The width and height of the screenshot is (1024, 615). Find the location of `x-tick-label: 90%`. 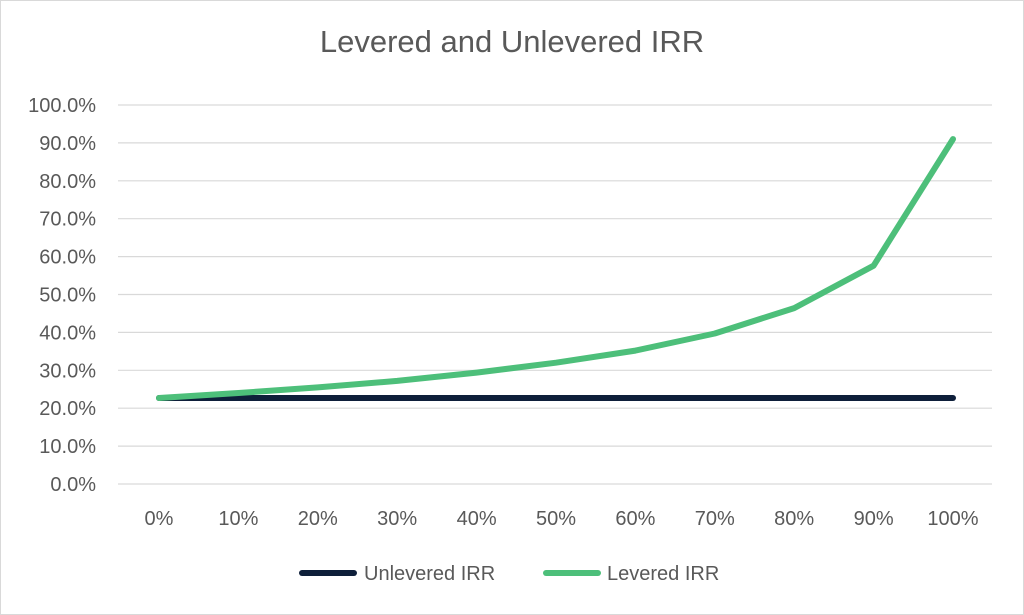

x-tick-label: 90% is located at coordinates (874, 519).